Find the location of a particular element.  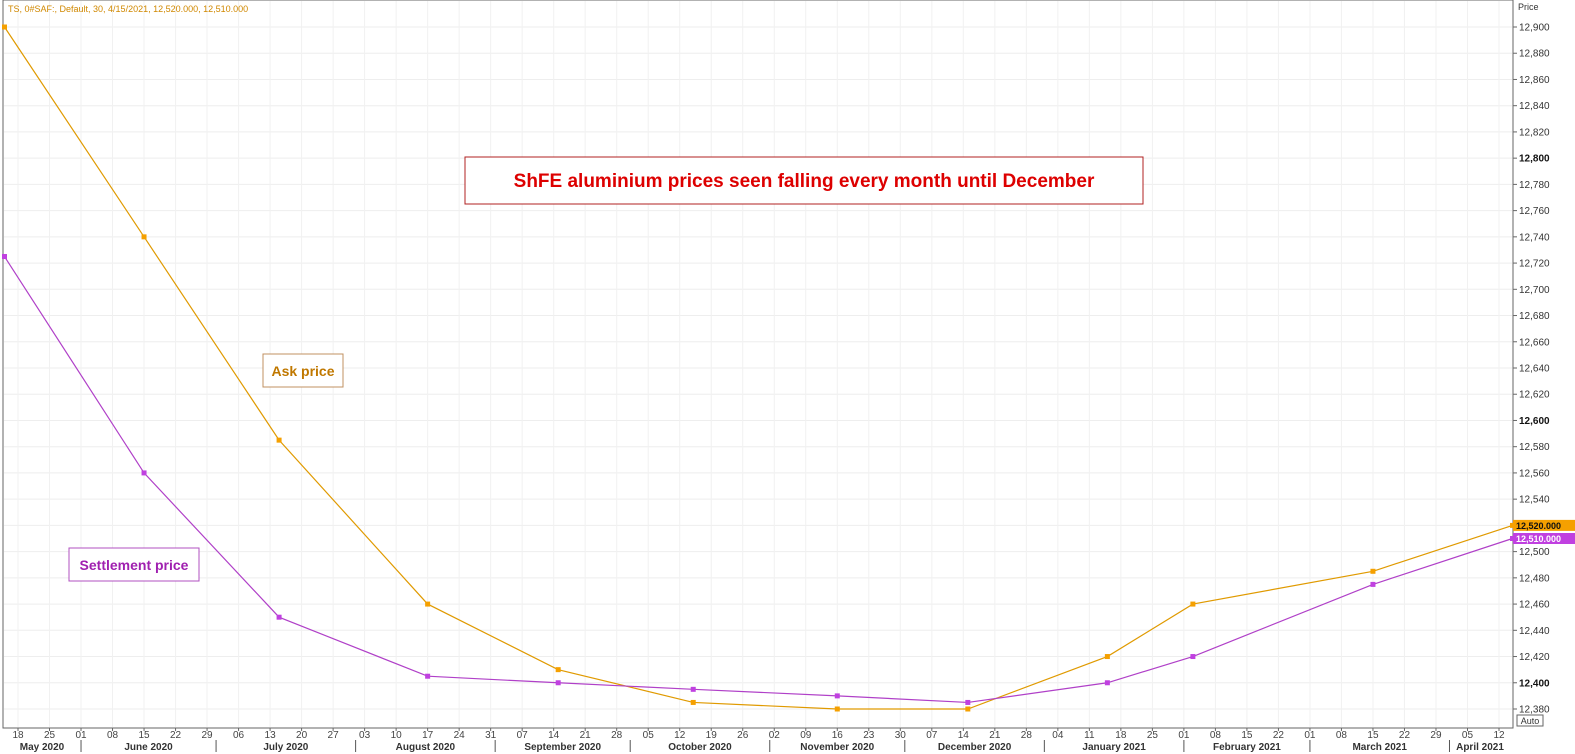

last-value-label-0: 12,520.000 is located at coordinates (1538, 526).